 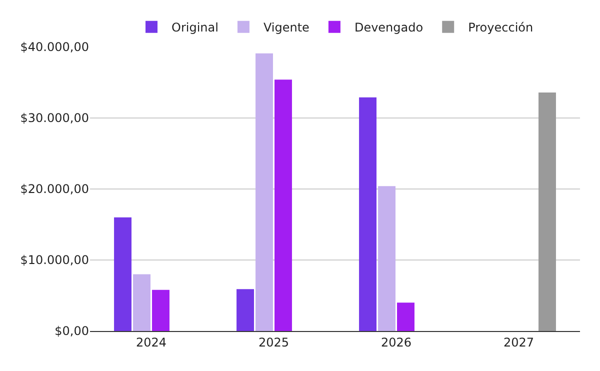 What do you see at coordinates (518, 342) in the screenshot?
I see `x-tick-label: 2027` at bounding box center [518, 342].